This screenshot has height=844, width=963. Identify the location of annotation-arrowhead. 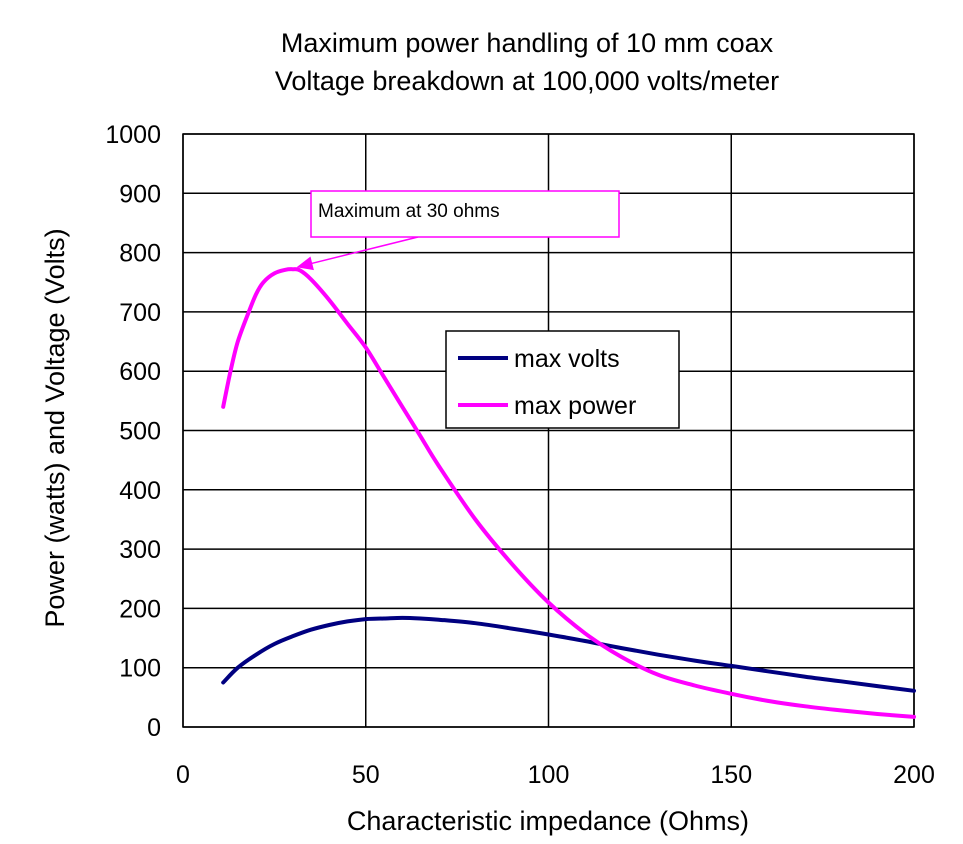
(305, 263).